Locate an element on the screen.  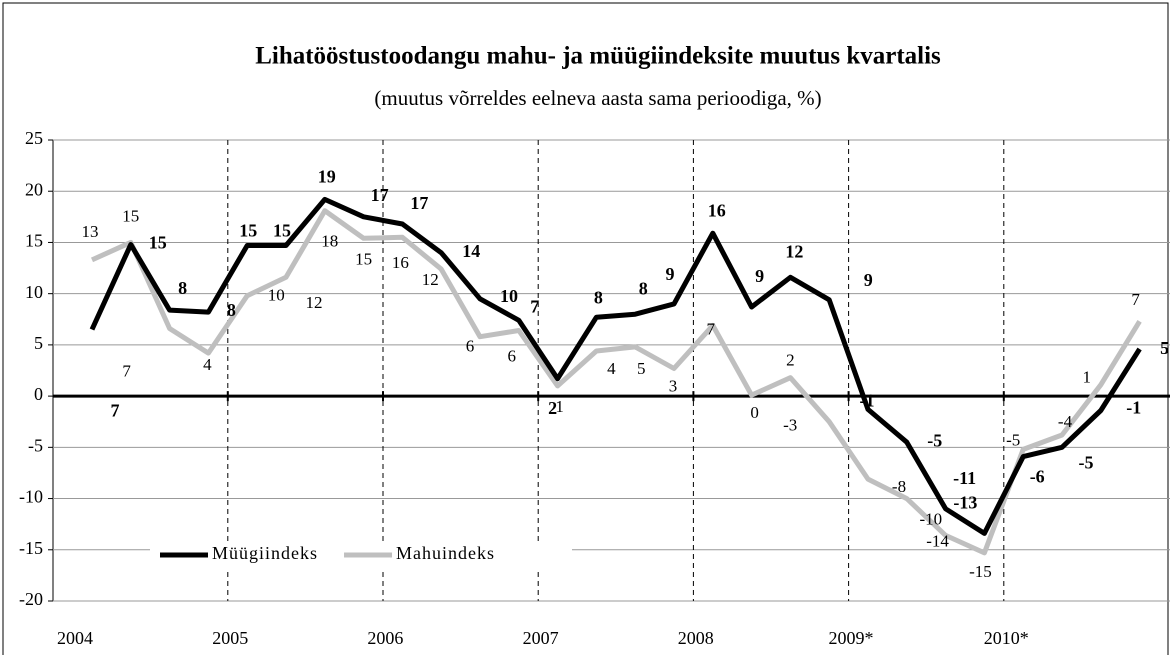
y-tick-label: -5 is located at coordinates (35, 445).